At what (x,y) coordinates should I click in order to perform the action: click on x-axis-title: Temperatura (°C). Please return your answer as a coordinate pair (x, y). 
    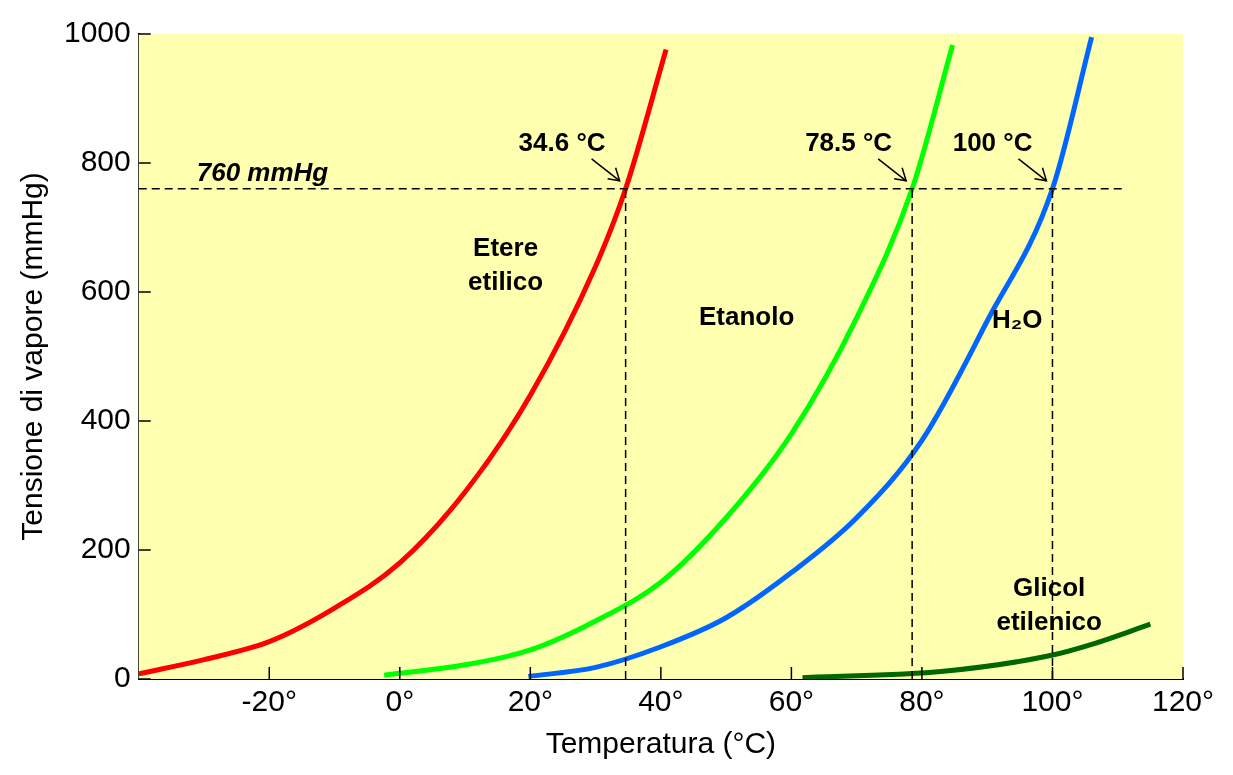
    Looking at the image, I should click on (661, 743).